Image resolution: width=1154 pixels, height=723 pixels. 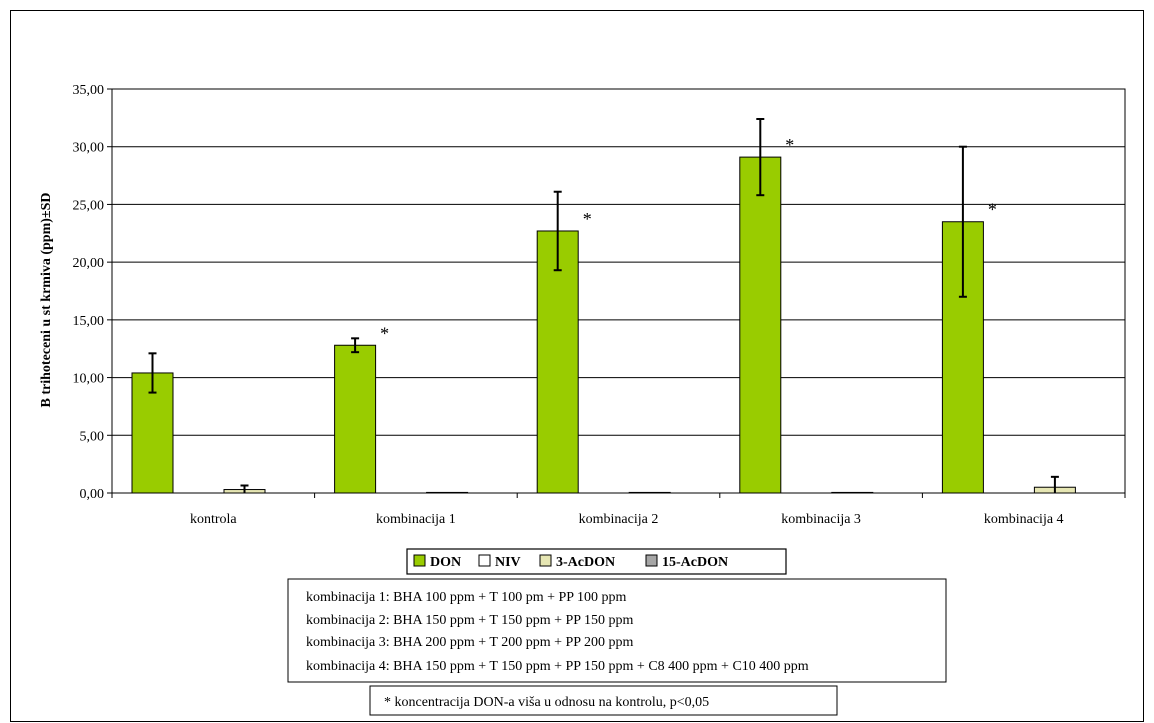 I want to click on y-tick-label: 0,00, so click(x=92, y=494).